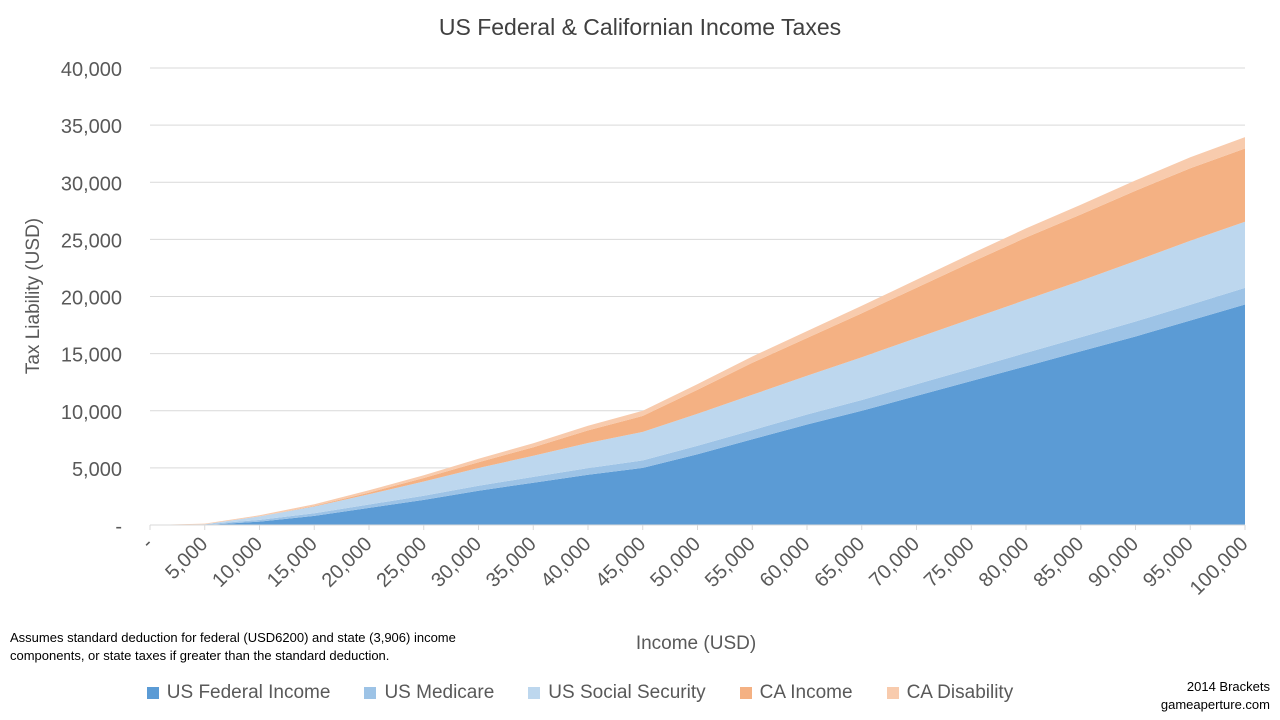  What do you see at coordinates (566, 562) in the screenshot?
I see `x-tick-label: 40,000` at bounding box center [566, 562].